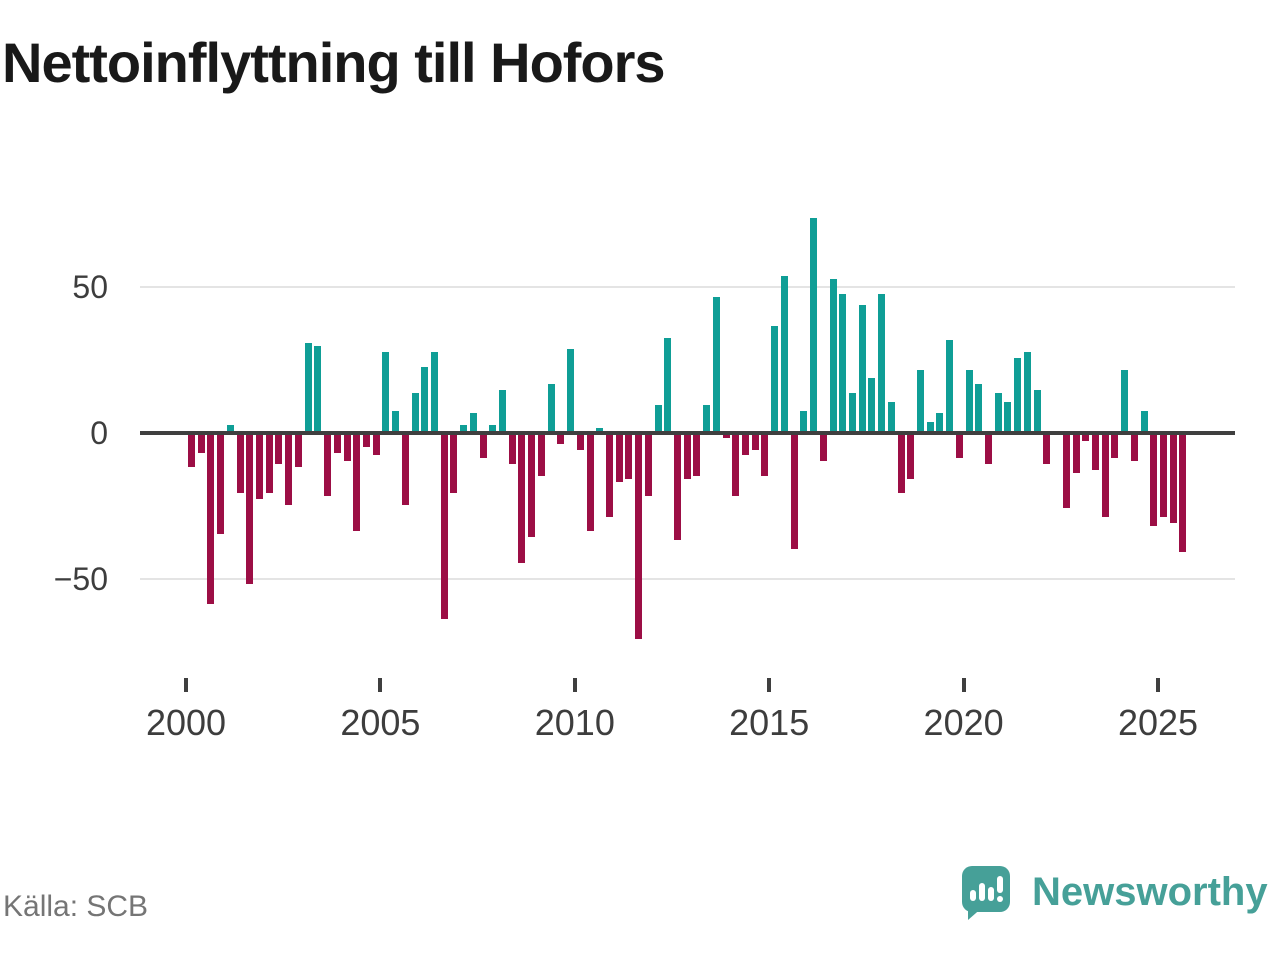  I want to click on bar-2021-q3, so click(1027, 391).